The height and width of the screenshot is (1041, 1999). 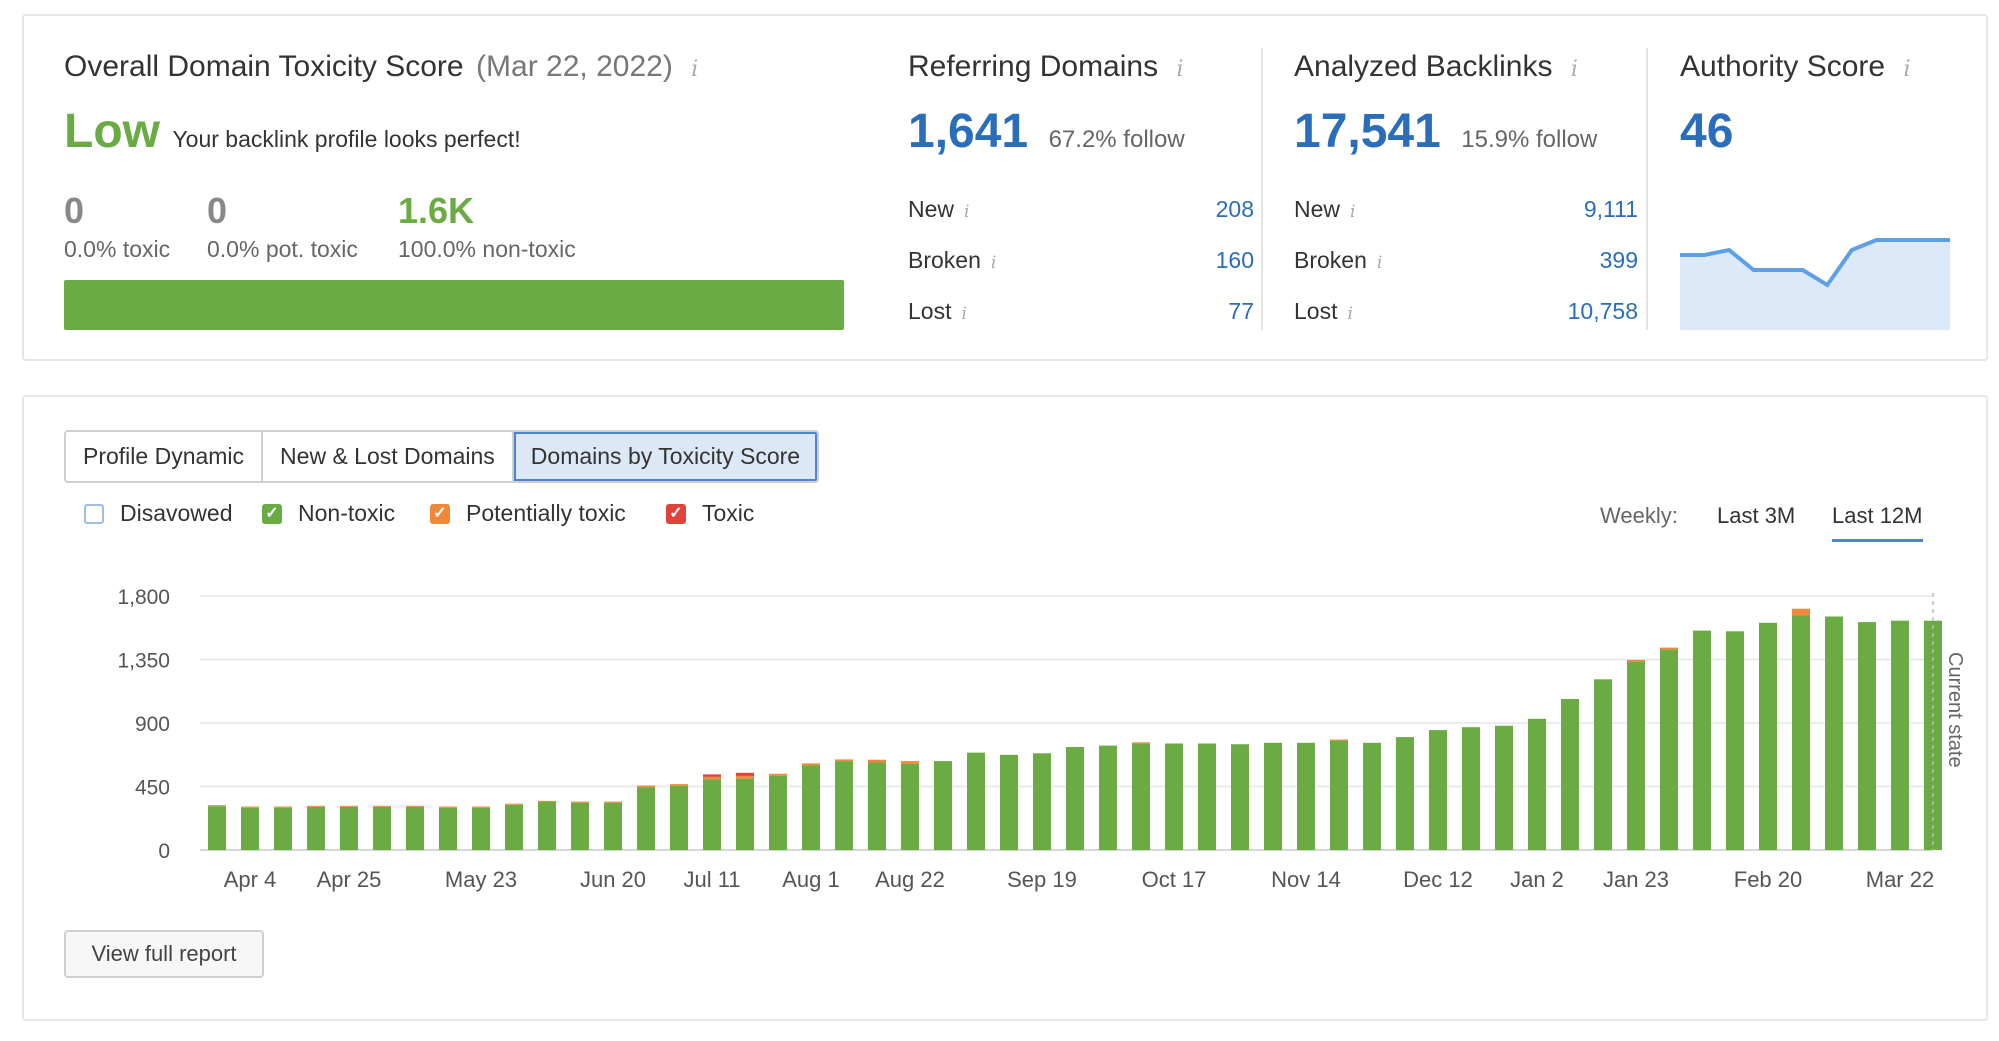 I want to click on referring-domains-value-row: 1,641 67.2% follow, so click(x=1046, y=131).